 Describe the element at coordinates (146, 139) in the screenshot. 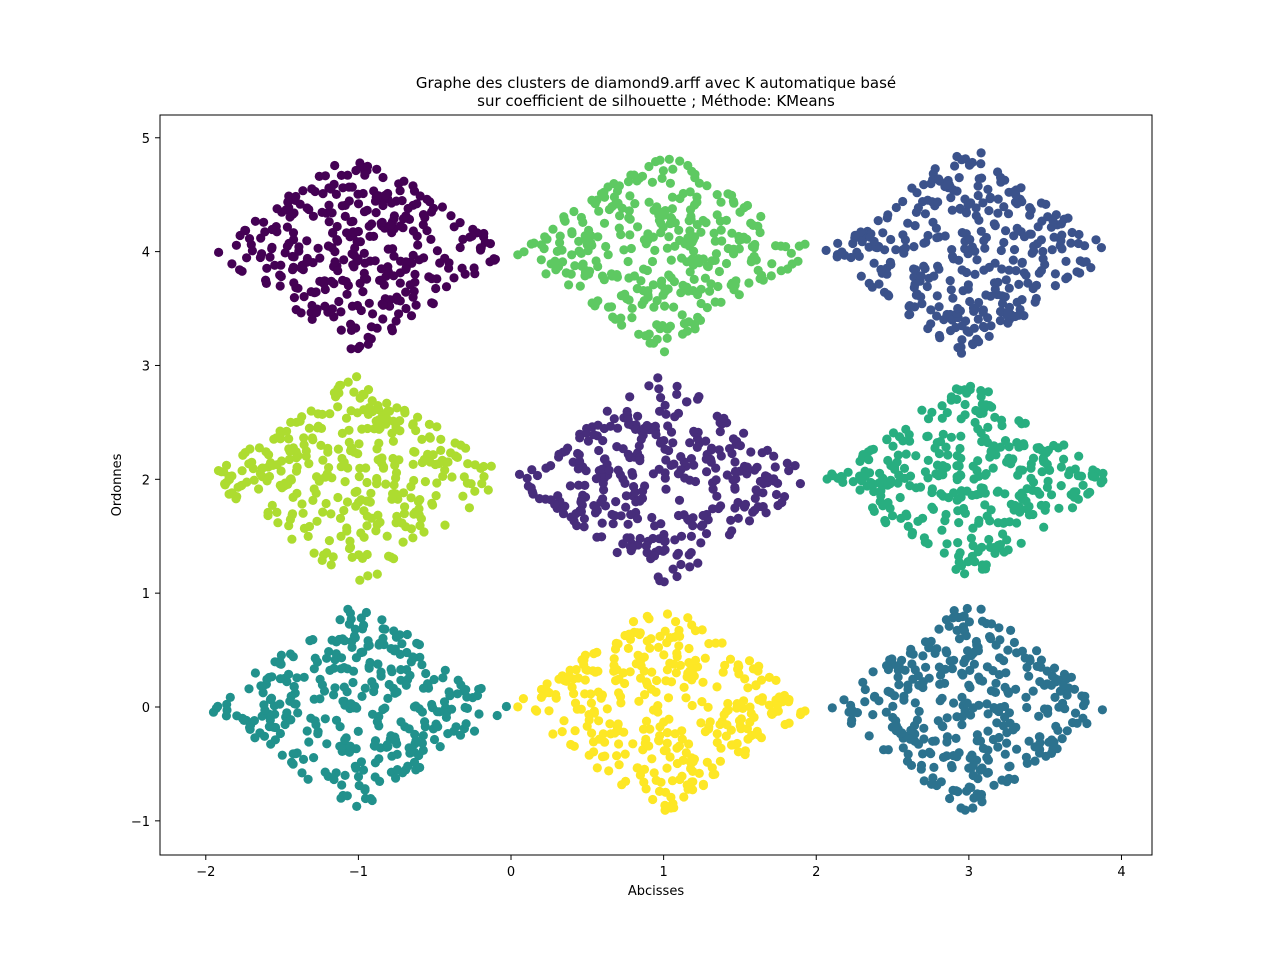

I see `y-tick-label: 5` at that location.